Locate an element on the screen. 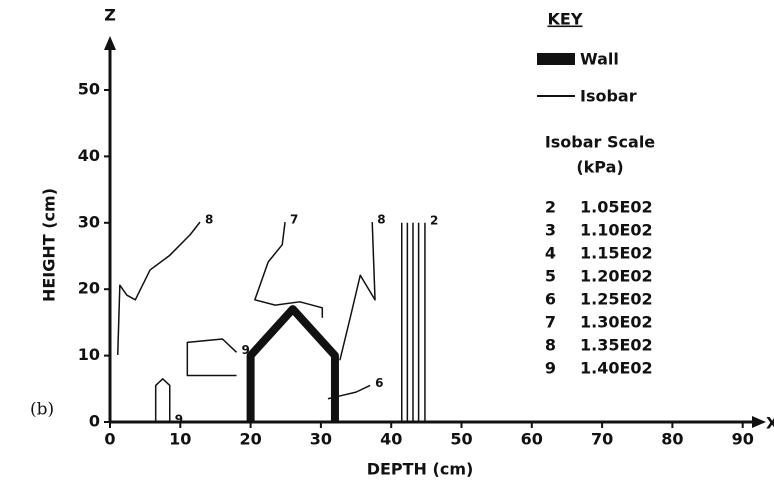 This screenshot has width=774, height=488. y-tick-label: 20 is located at coordinates (89, 288).